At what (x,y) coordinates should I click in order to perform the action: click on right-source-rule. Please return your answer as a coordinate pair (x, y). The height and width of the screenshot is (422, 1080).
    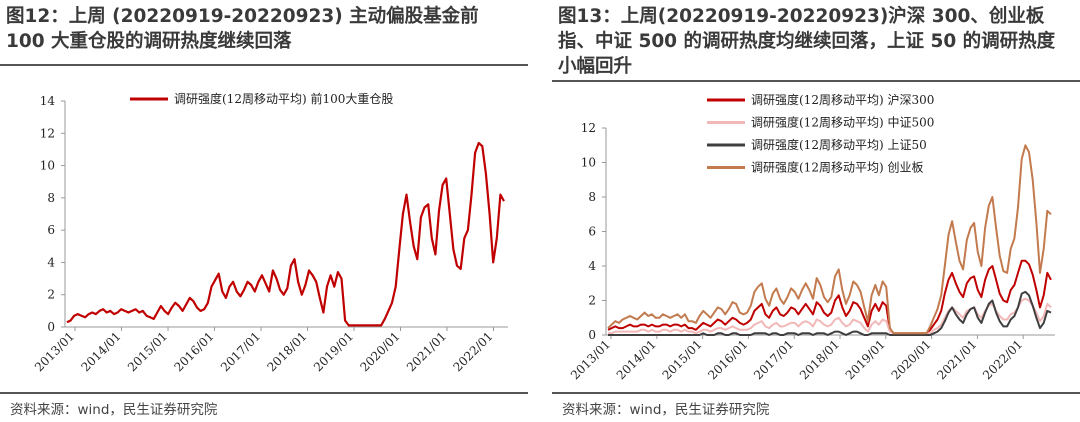
    Looking at the image, I should click on (816, 393).